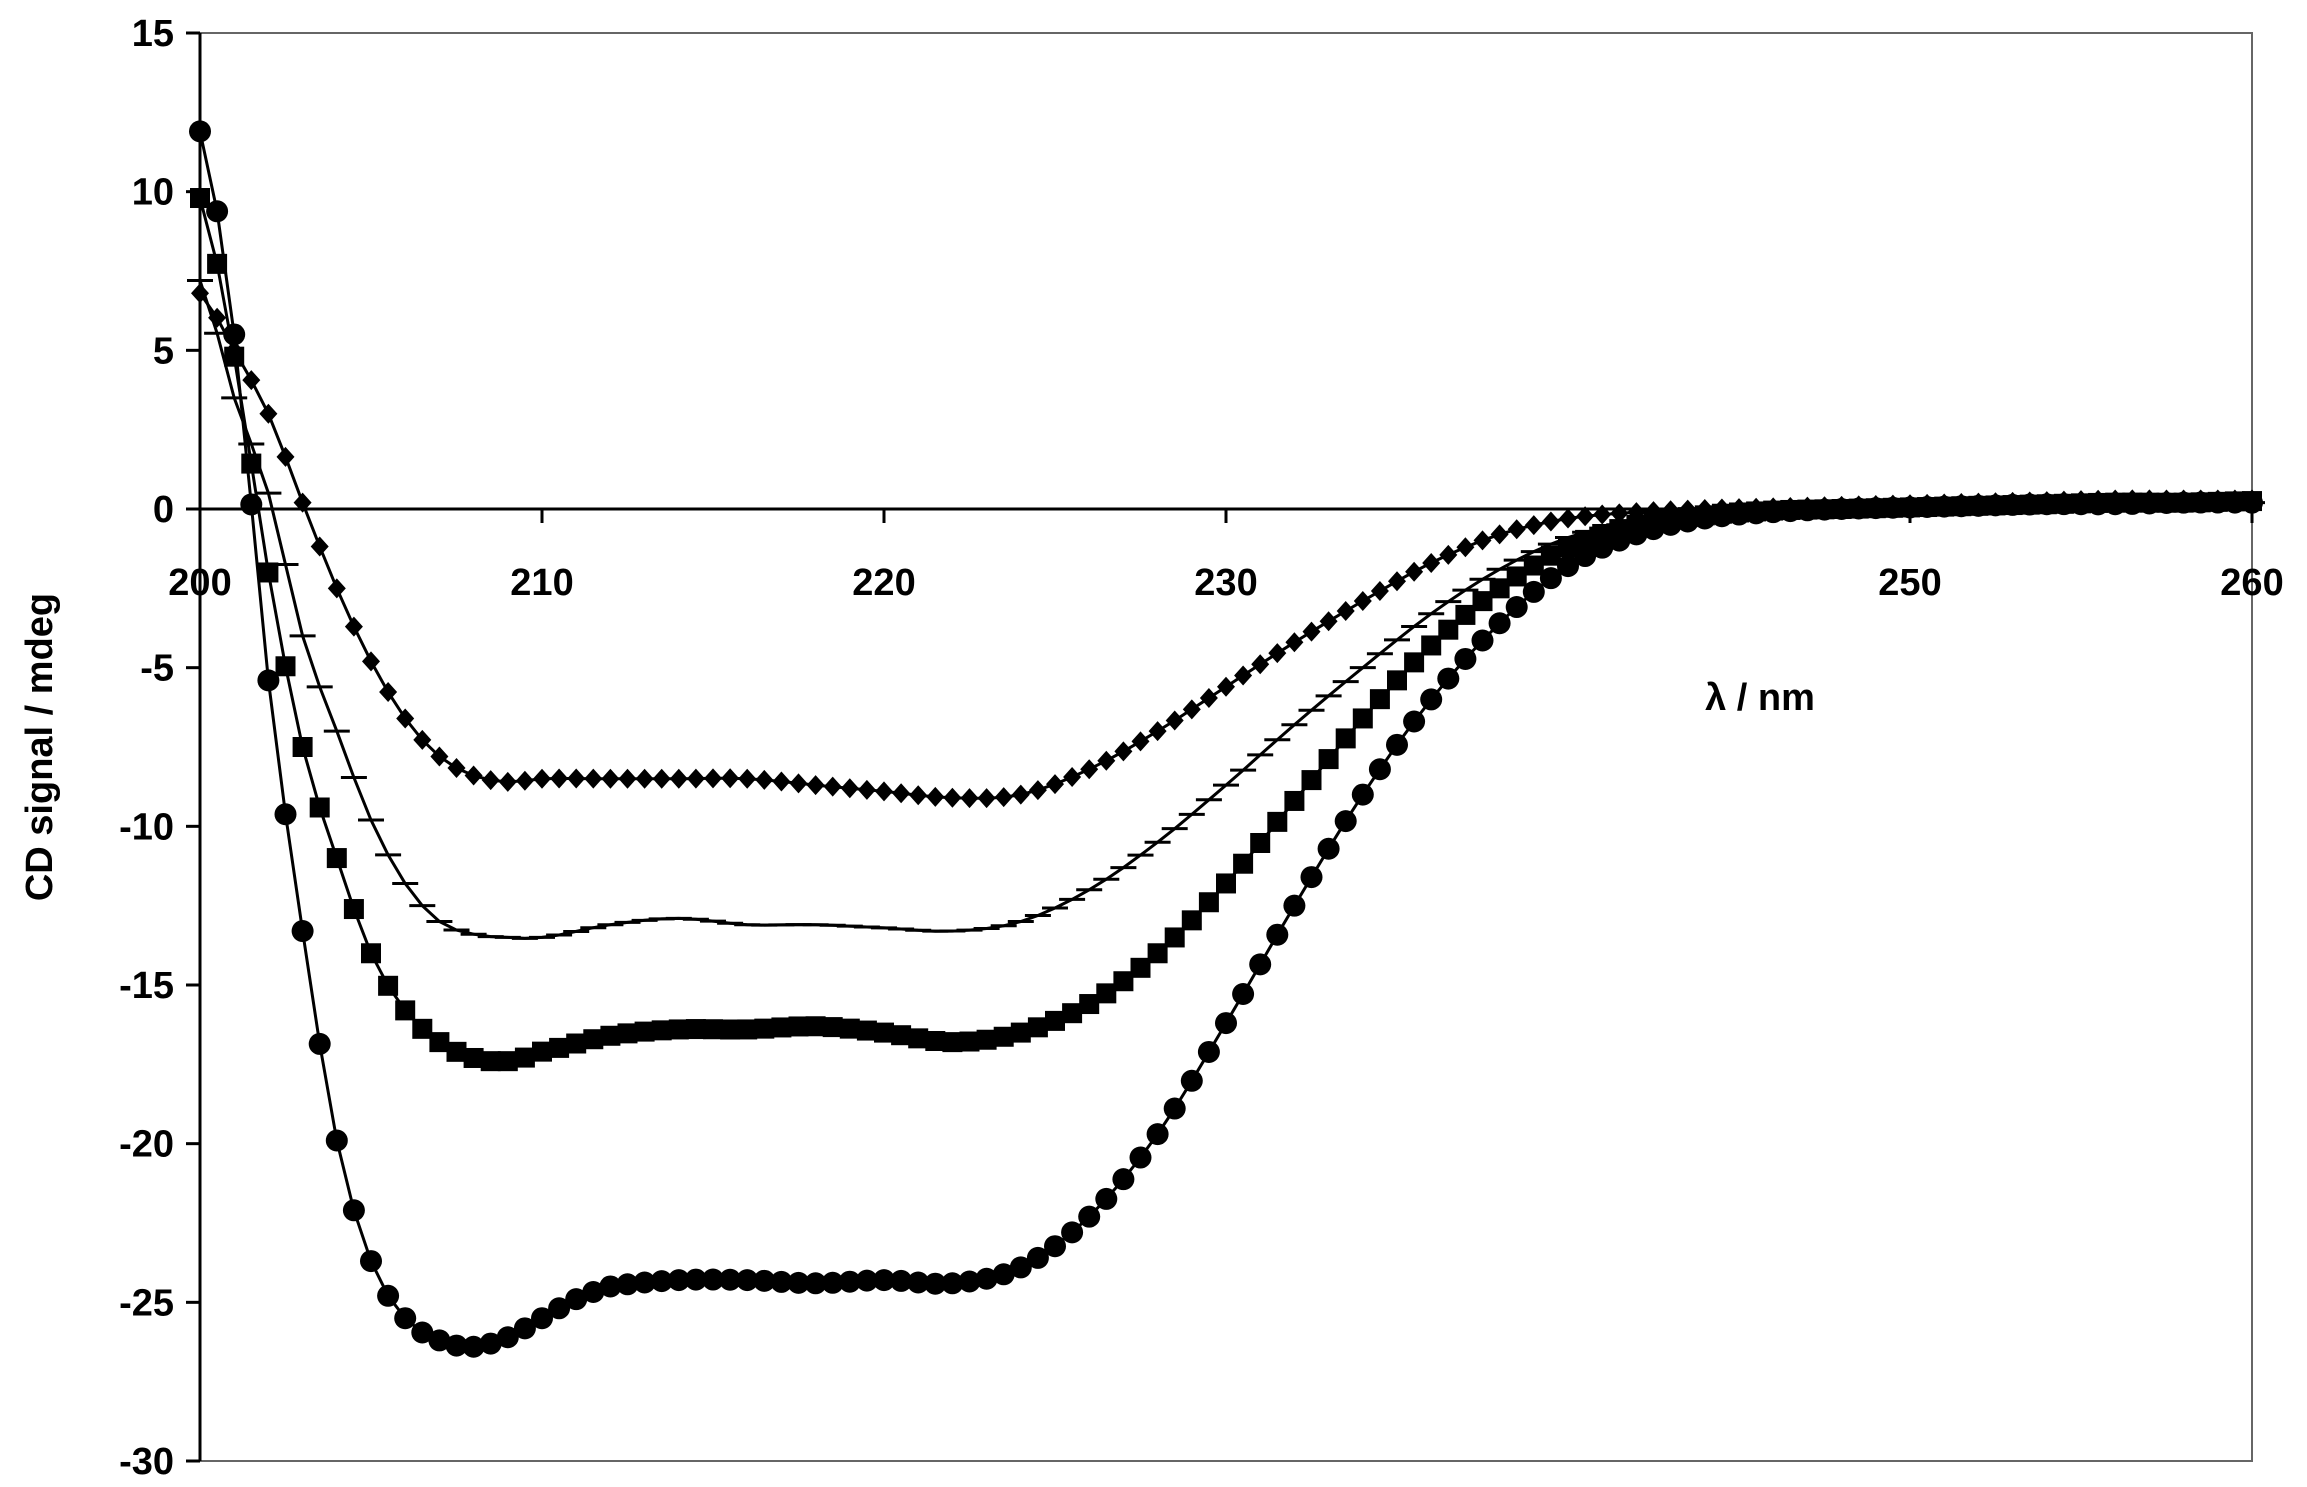 This screenshot has height=1487, width=2307. I want to click on x-axis-title: λ / nm, so click(1760, 698).